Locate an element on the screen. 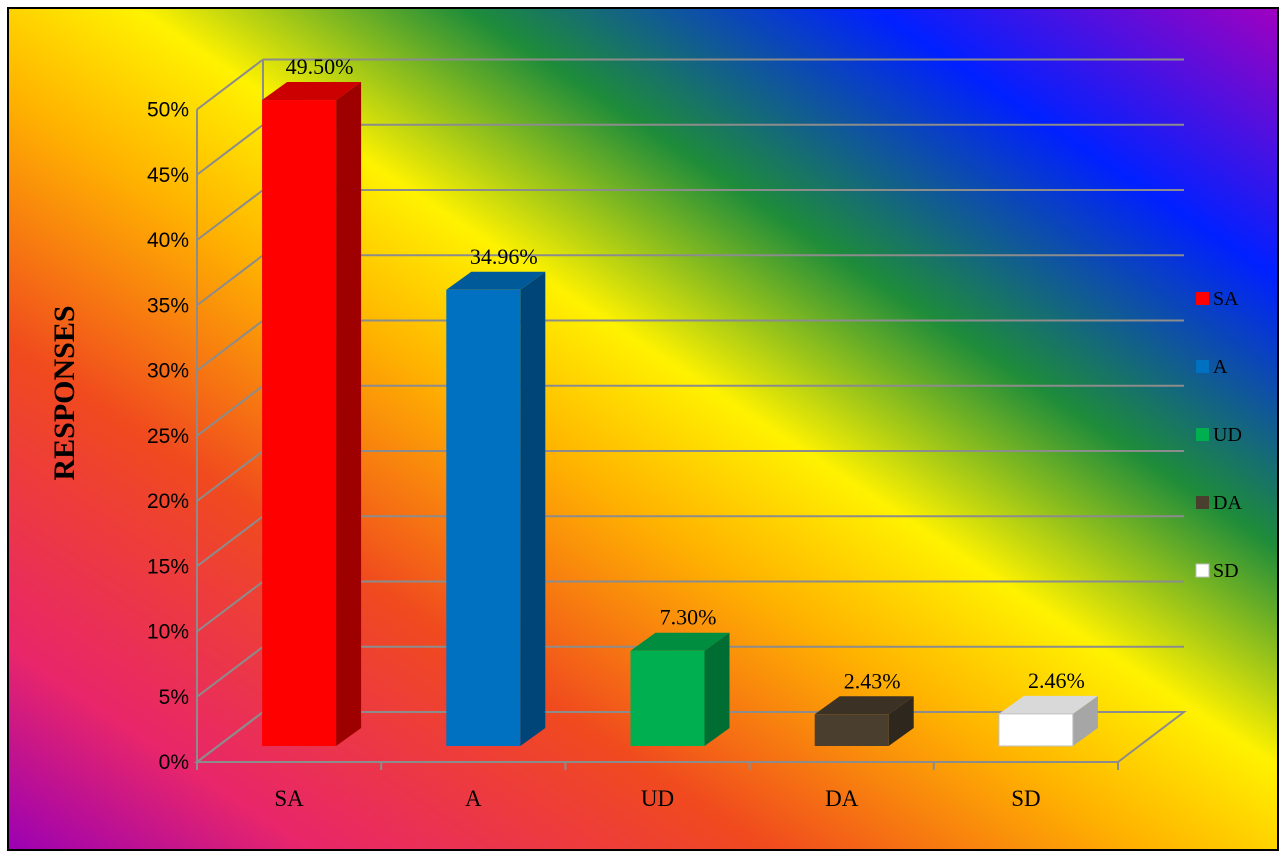 The image size is (1286, 858). bar-da is located at coordinates (864, 721).